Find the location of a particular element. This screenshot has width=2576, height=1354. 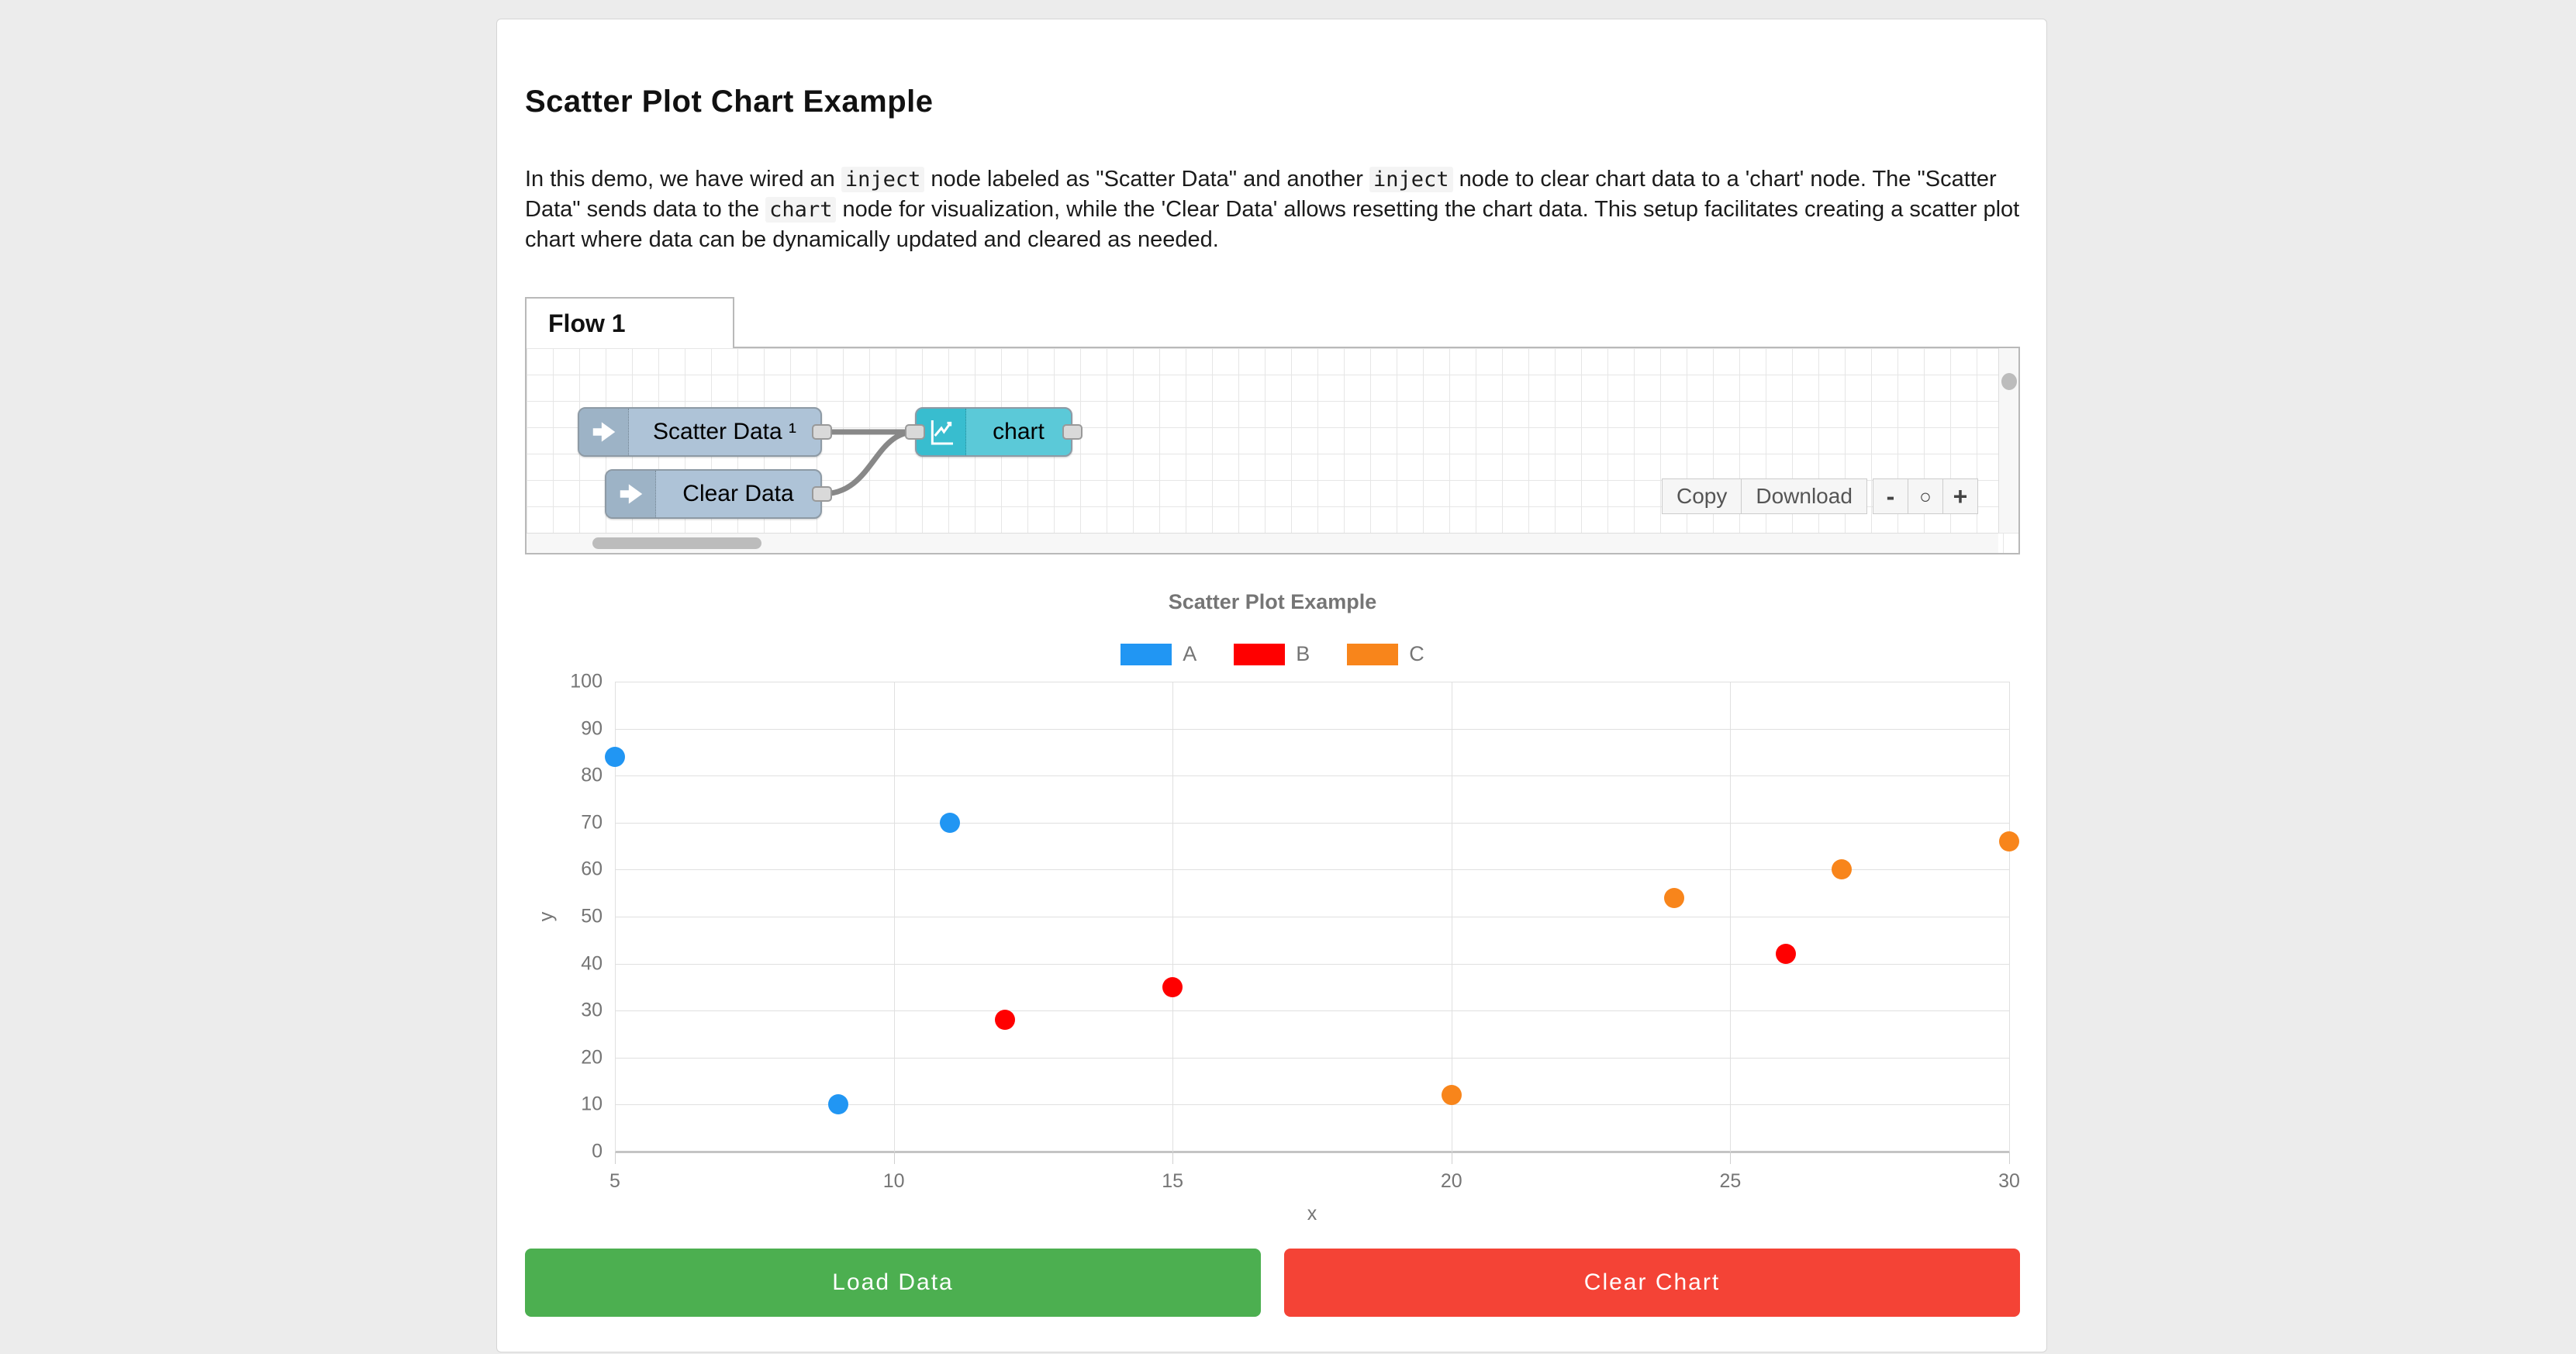

tab-flow-1-label: Flow 1 is located at coordinates (587, 323).